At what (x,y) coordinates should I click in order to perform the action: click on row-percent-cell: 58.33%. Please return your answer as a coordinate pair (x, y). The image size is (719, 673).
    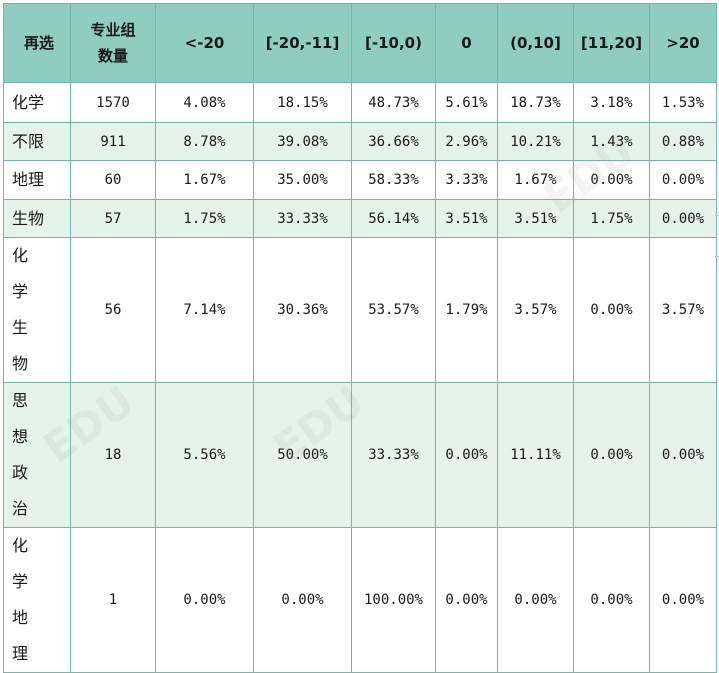
    Looking at the image, I should click on (393, 180).